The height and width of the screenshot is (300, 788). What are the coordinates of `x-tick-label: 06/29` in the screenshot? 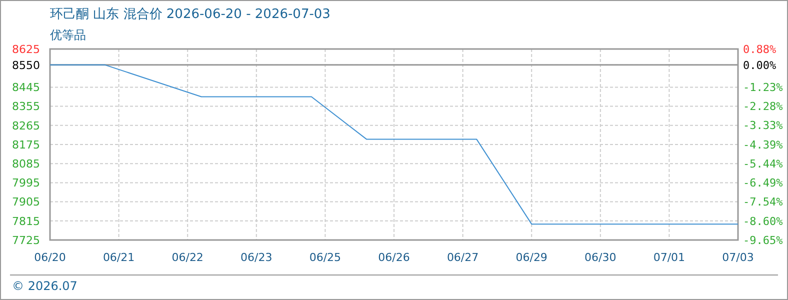 It's located at (532, 257).